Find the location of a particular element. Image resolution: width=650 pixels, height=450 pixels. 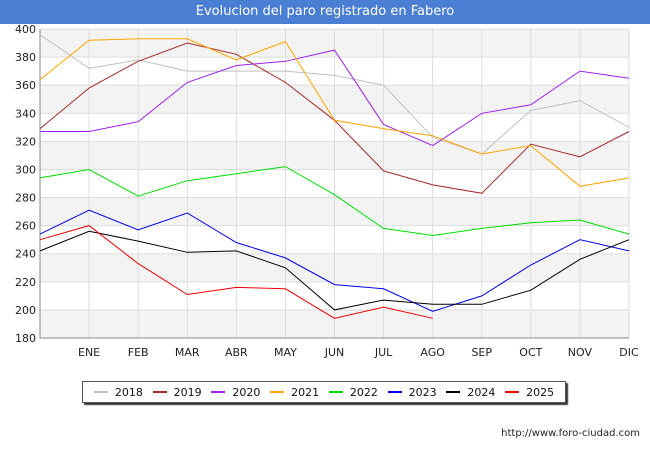

x-tick-label: NOV is located at coordinates (580, 352).